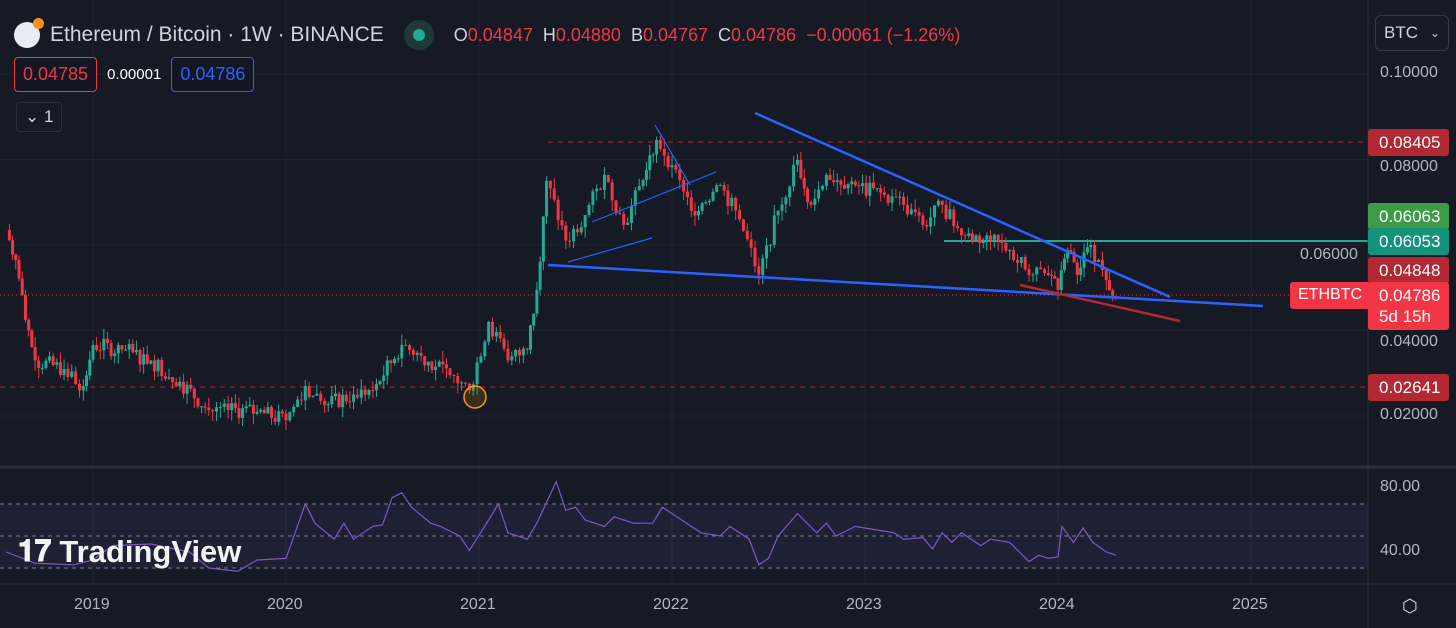  What do you see at coordinates (56, 74) in the screenshot?
I see `sell-button: 0.04785` at bounding box center [56, 74].